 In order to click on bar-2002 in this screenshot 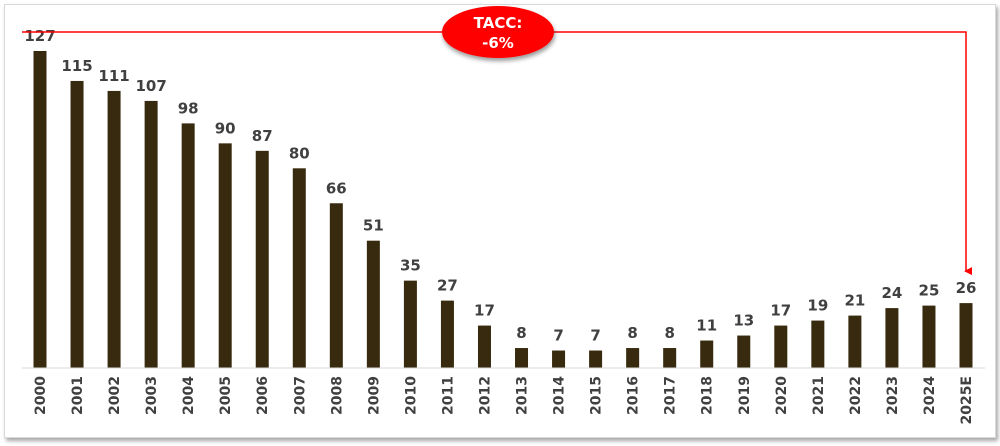, I will do `click(114, 229)`.